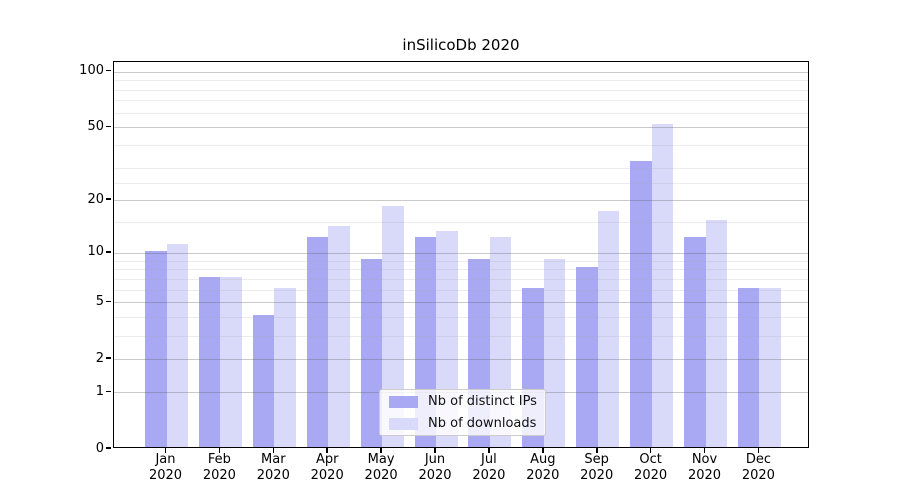  Describe the element at coordinates (209, 361) in the screenshot. I see `bar-distinct-ips-feb` at that location.